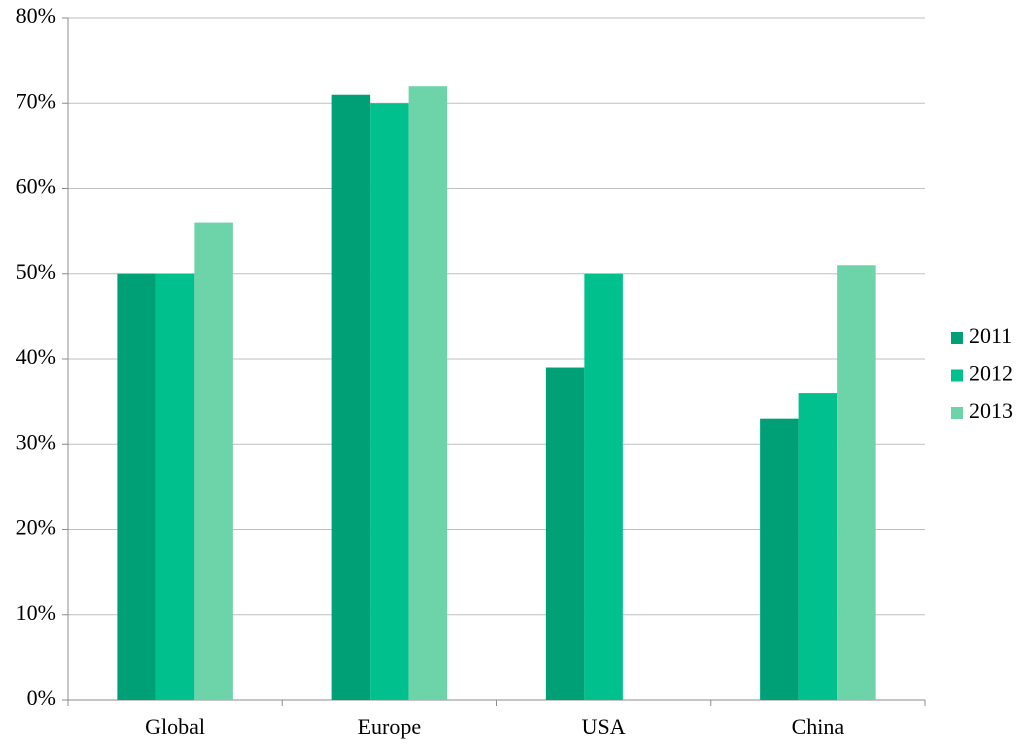 Image resolution: width=1024 pixels, height=756 pixels. Describe the element at coordinates (390, 726) in the screenshot. I see `x-tick-label: Europe` at that location.